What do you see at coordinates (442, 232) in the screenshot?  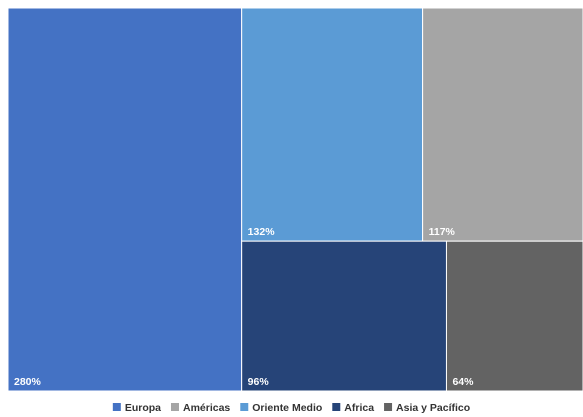 I see `tile-label-americas: 117%` at bounding box center [442, 232].